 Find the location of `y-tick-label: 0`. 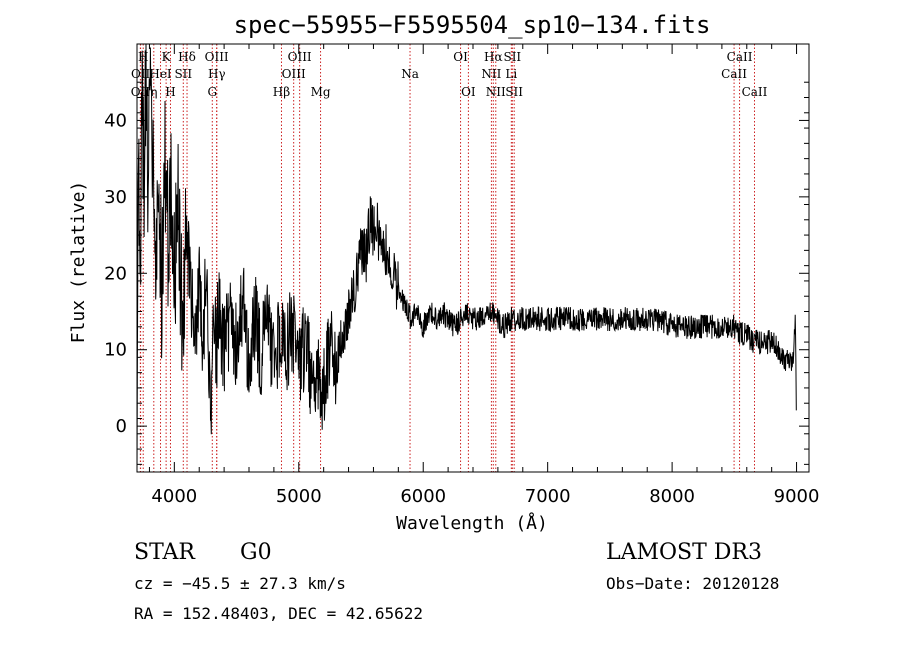

y-tick-label: 0 is located at coordinates (121, 426).